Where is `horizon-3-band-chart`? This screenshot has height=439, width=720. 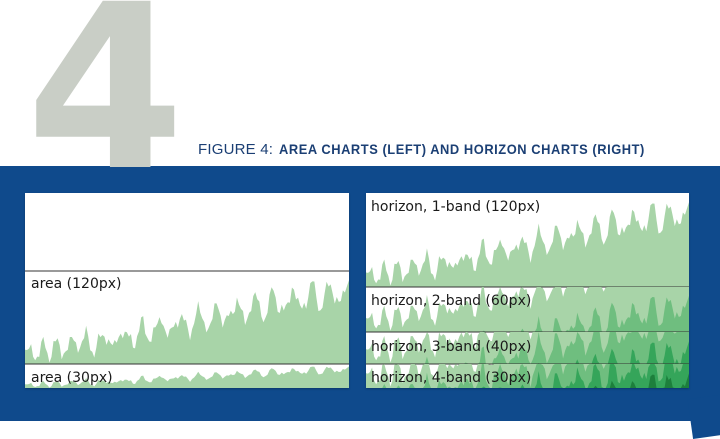
horizon-3-band-chart is located at coordinates (527, 348).